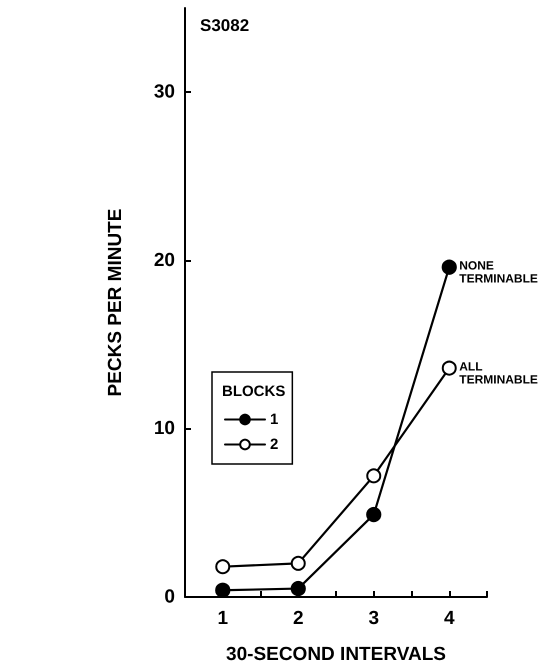  Describe the element at coordinates (164, 92) in the screenshot. I see `y-tick-label: 30` at that location.